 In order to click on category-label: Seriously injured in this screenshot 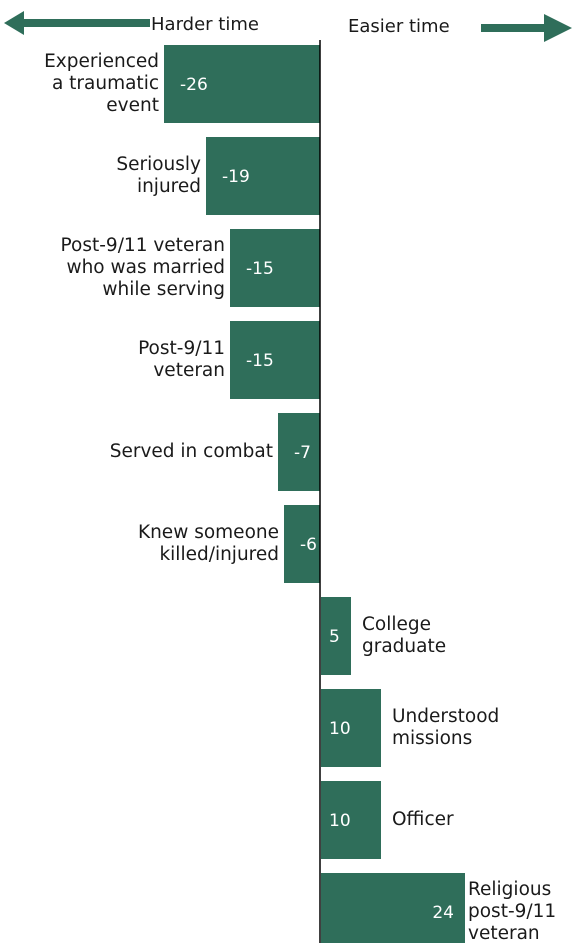, I will do `click(158, 175)`.